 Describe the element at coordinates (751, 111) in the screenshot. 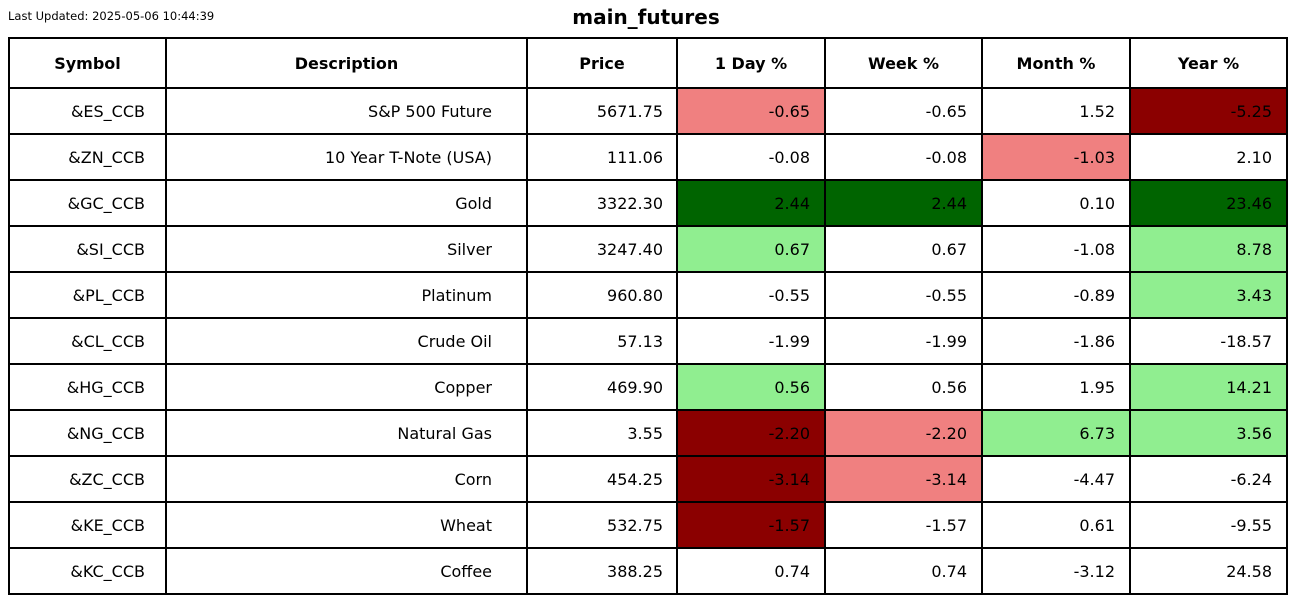

I see `cell-day-pct: -0.65` at that location.